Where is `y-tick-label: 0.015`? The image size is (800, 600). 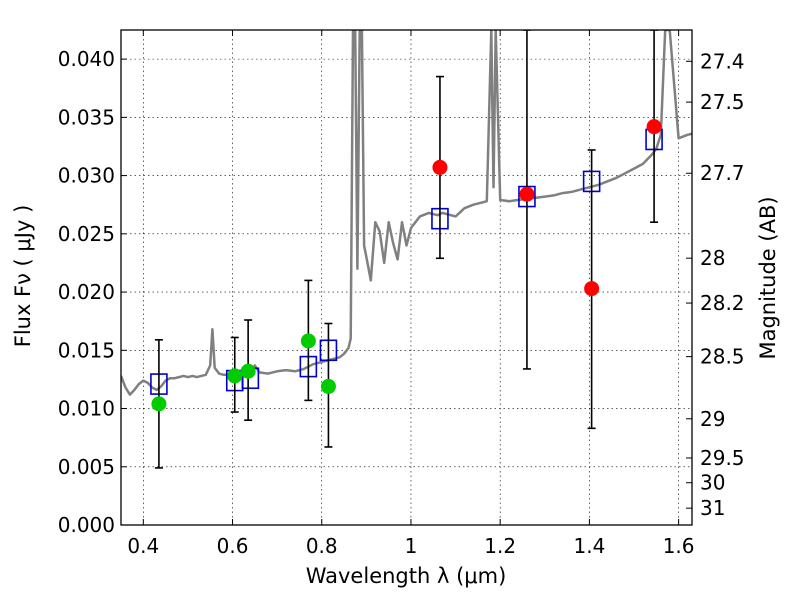
y-tick-label: 0.015 is located at coordinates (86, 350).